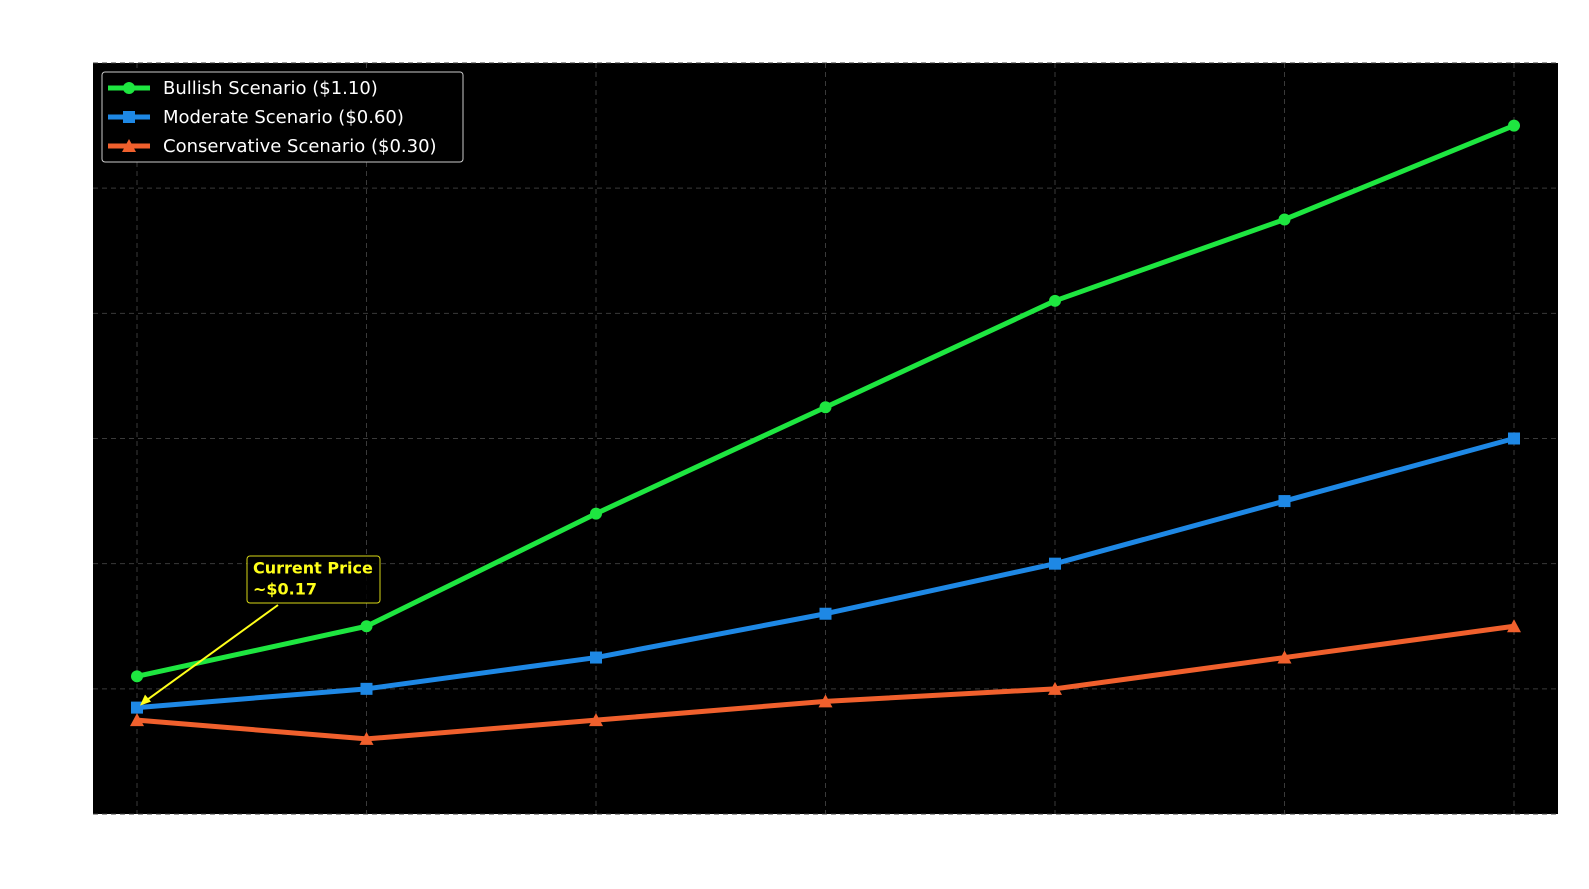  I want to click on annotation-box, so click(313, 579).